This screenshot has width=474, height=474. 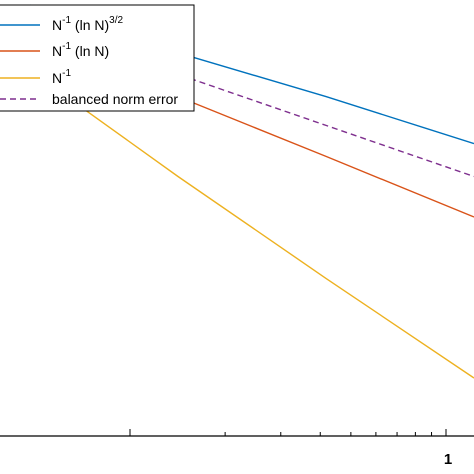 I want to click on legend-label-superscript: 3/2, so click(x=116, y=20).